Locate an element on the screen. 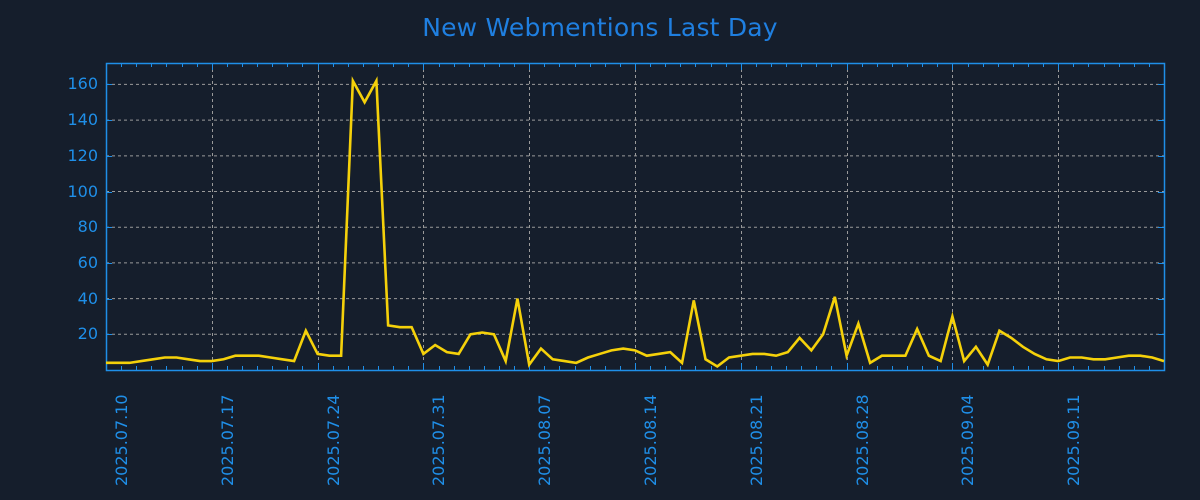 The image size is (1200, 500). y-axis-tick-label: 20 is located at coordinates (87, 334).